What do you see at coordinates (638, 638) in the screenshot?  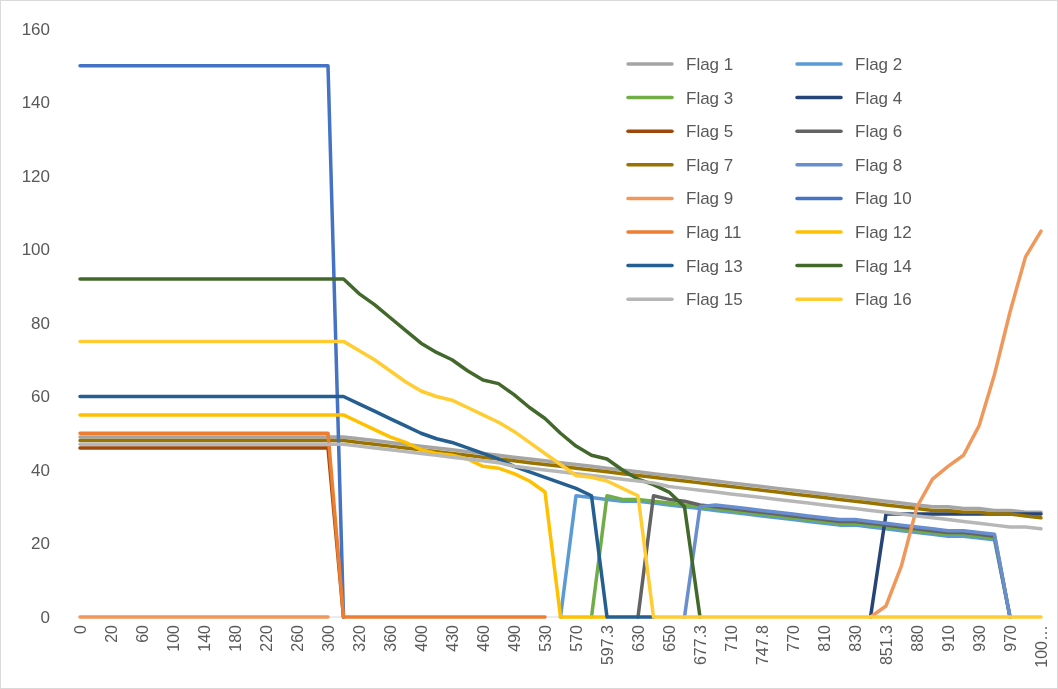 I see `x-tick-label: 630` at bounding box center [638, 638].